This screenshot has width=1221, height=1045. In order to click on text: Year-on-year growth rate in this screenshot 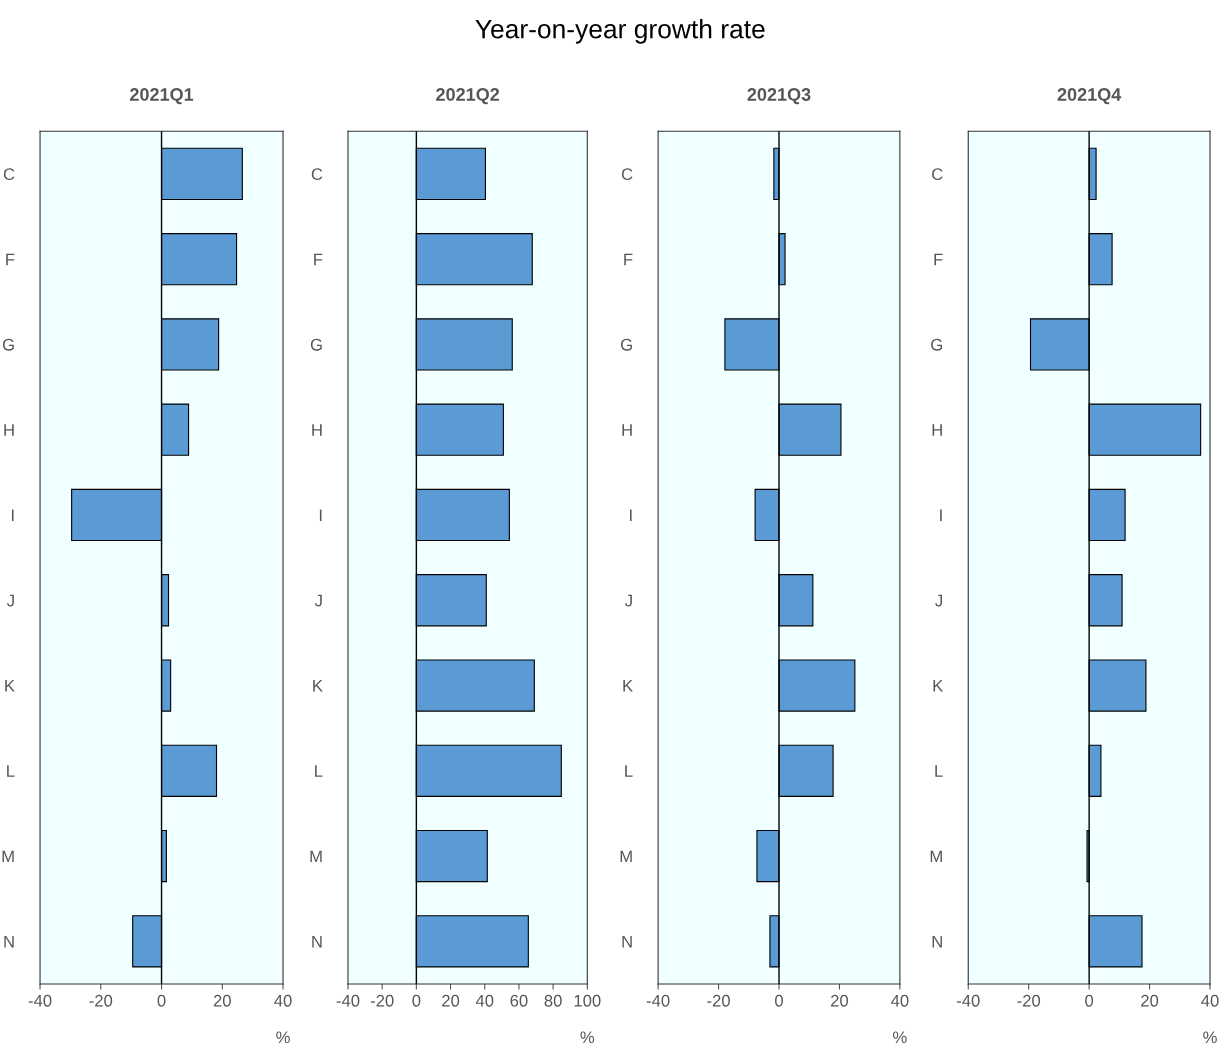, I will do `click(620, 31)`.